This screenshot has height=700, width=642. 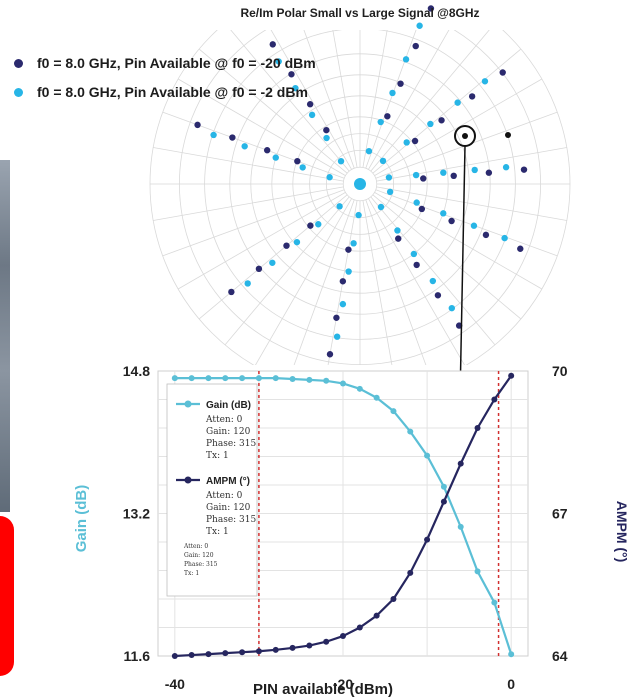 What do you see at coordinates (360, 184) in the screenshot?
I see `polar-center-dot` at bounding box center [360, 184].